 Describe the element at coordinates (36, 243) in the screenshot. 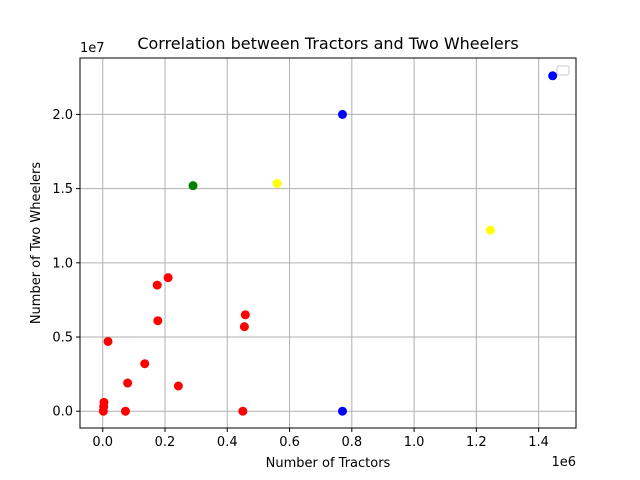

I see `y-axis-label: Number of Two Wheelers` at that location.